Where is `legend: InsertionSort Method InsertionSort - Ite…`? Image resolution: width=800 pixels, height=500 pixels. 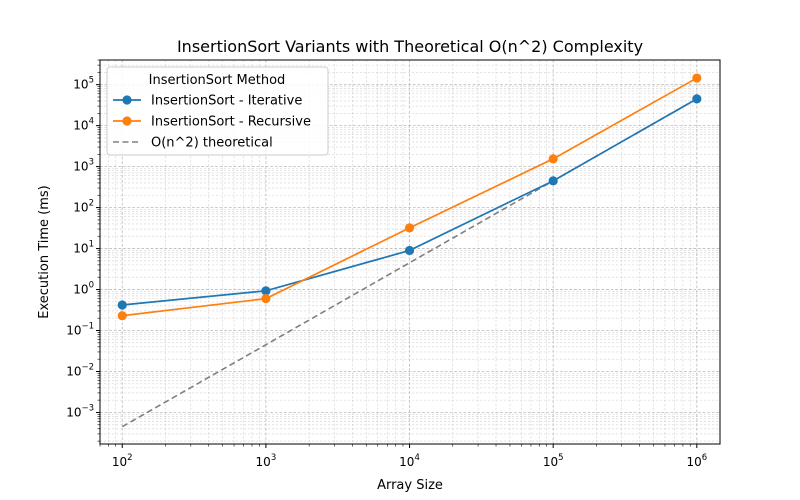 legend: InsertionSort Method InsertionSort - Ite… is located at coordinates (217, 111).